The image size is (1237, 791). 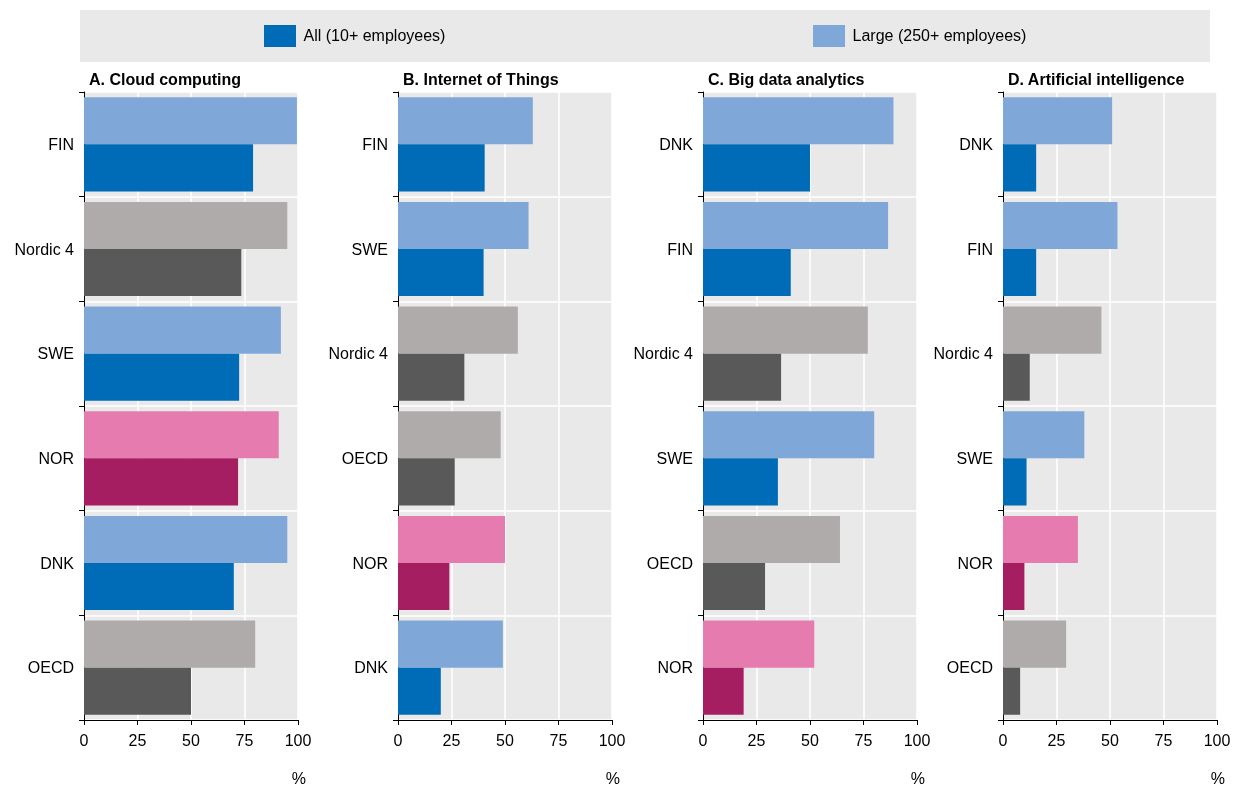 What do you see at coordinates (374, 36) in the screenshot?
I see `legend-label: All (10+ employees)` at bounding box center [374, 36].